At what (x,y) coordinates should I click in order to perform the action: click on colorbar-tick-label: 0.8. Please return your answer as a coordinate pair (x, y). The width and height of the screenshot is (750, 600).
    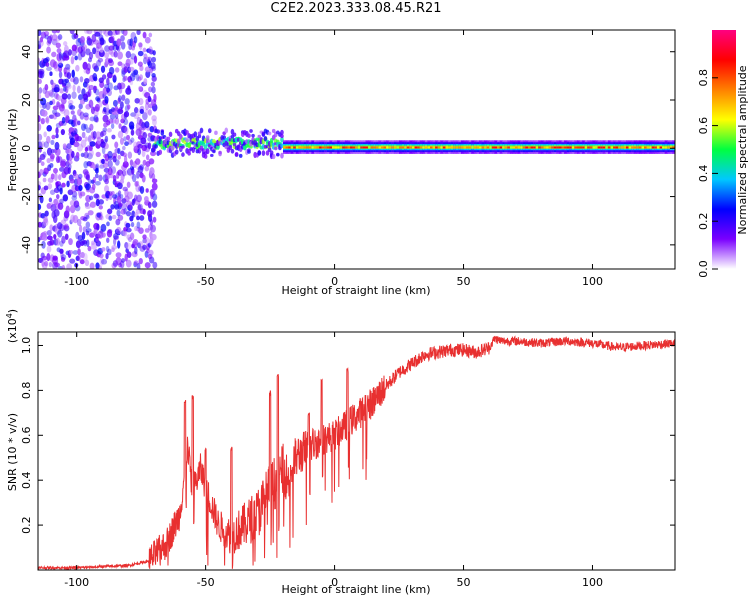
    Looking at the image, I should click on (703, 78).